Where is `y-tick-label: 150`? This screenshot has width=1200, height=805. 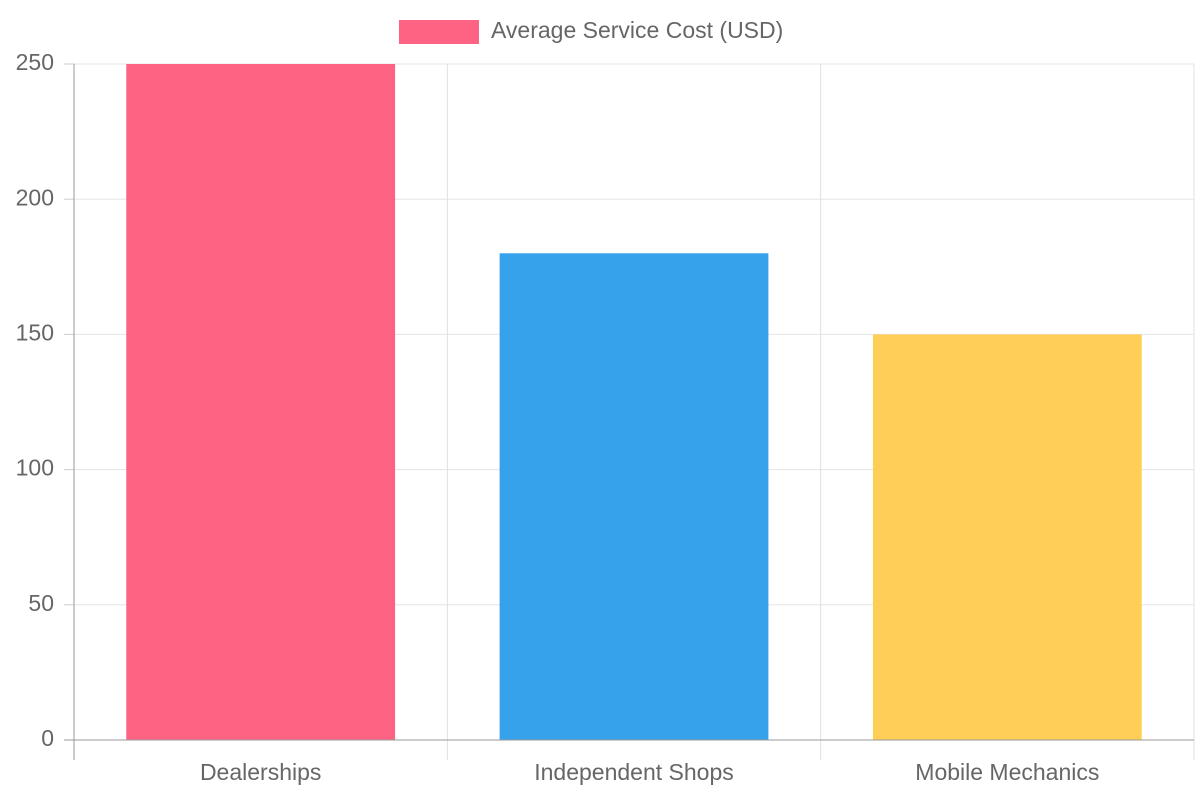 y-tick-label: 150 is located at coordinates (35, 332).